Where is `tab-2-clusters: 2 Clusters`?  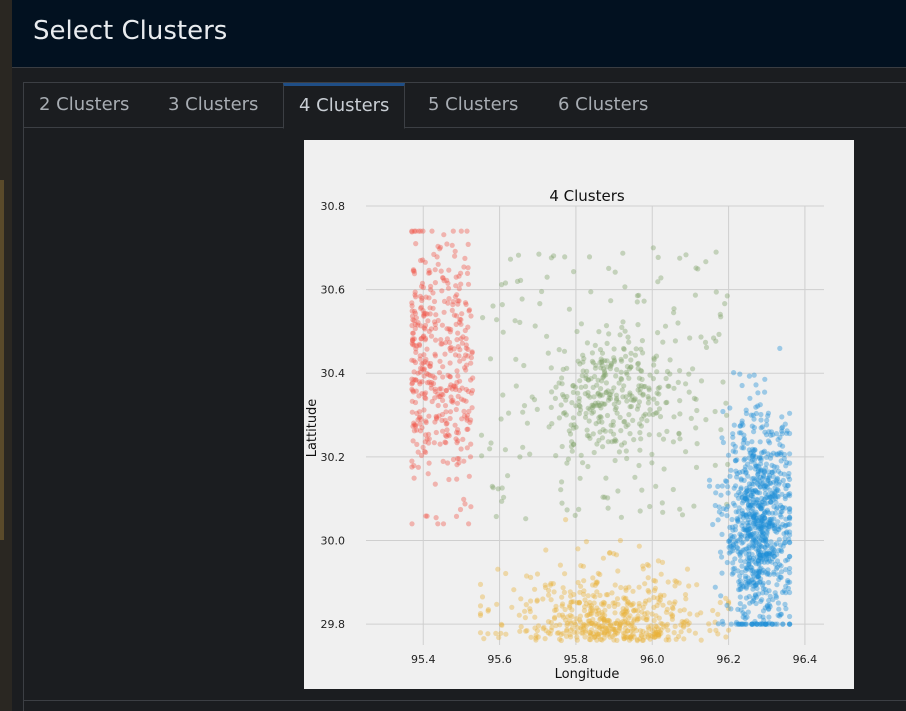
tab-2-clusters: 2 Clusters is located at coordinates (84, 104).